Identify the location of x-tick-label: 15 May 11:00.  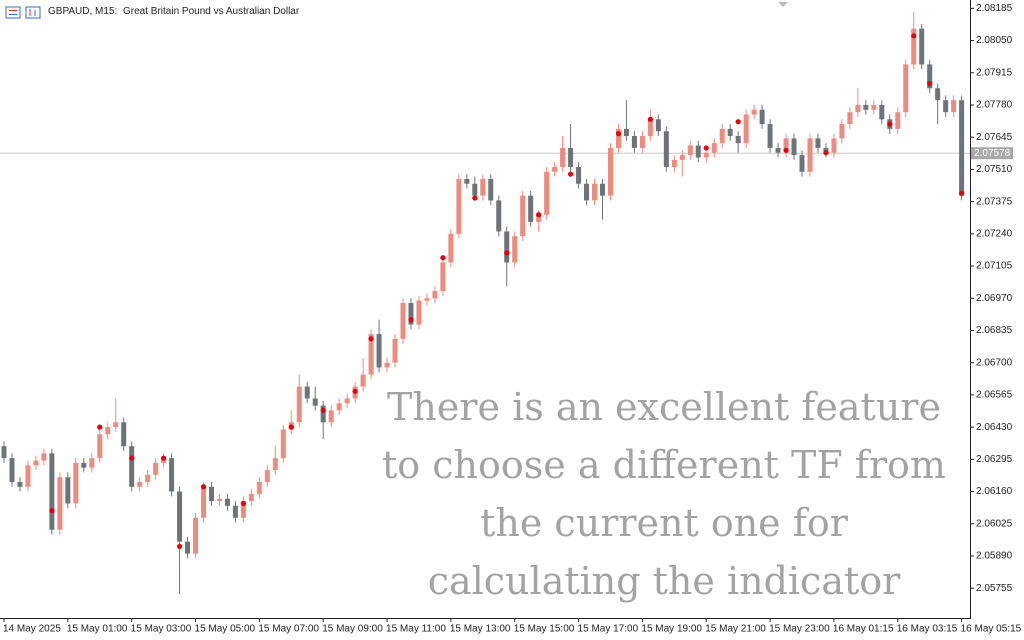
(416, 629).